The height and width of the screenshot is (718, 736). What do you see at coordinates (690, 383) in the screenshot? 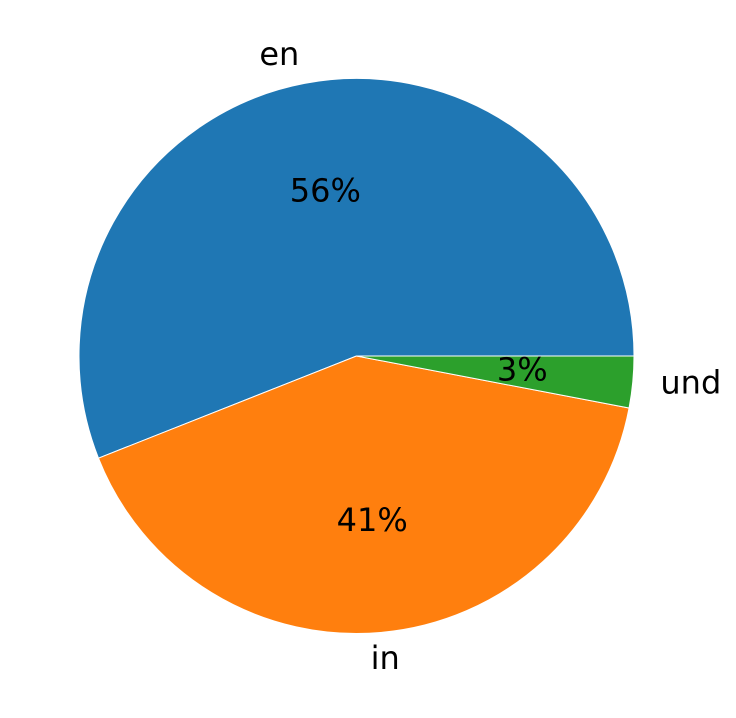
I see `category-label-und: und` at bounding box center [690, 383].